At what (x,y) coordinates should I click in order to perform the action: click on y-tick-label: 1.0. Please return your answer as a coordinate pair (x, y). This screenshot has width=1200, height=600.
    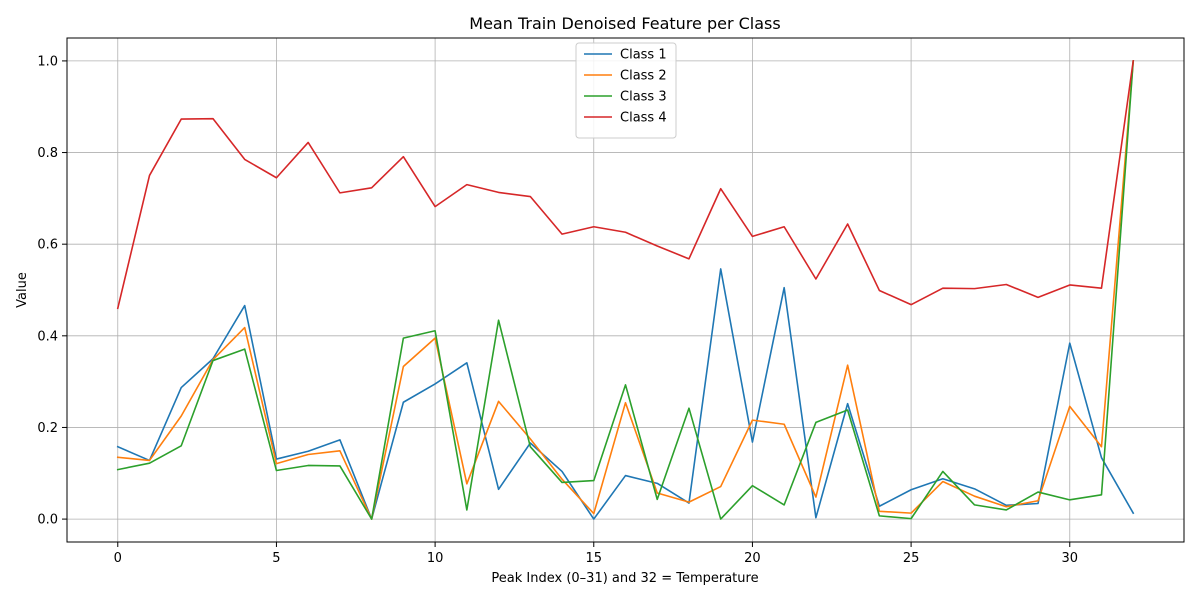
    Looking at the image, I should click on (47, 61).